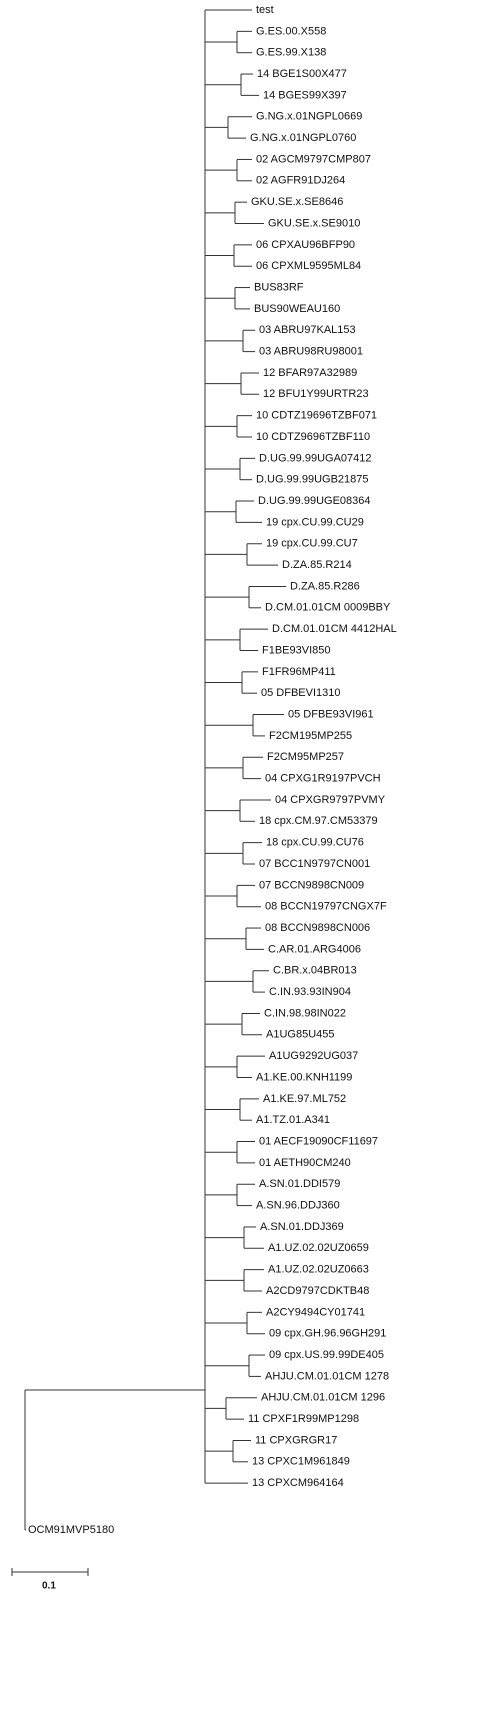 The image size is (483, 1730). I want to click on leaf-label: A1UG85U455, so click(300, 1035).